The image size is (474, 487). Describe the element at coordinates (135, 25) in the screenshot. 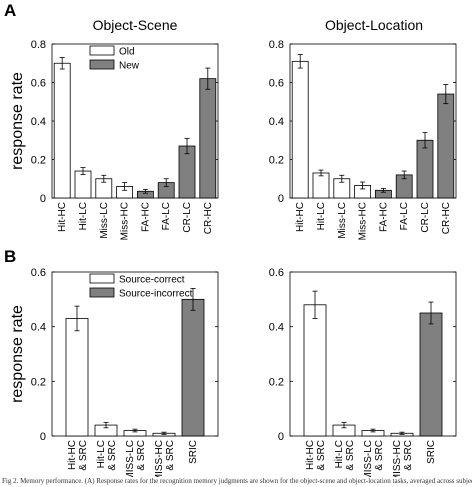

I see `chart-title: Object-Scene` at that location.